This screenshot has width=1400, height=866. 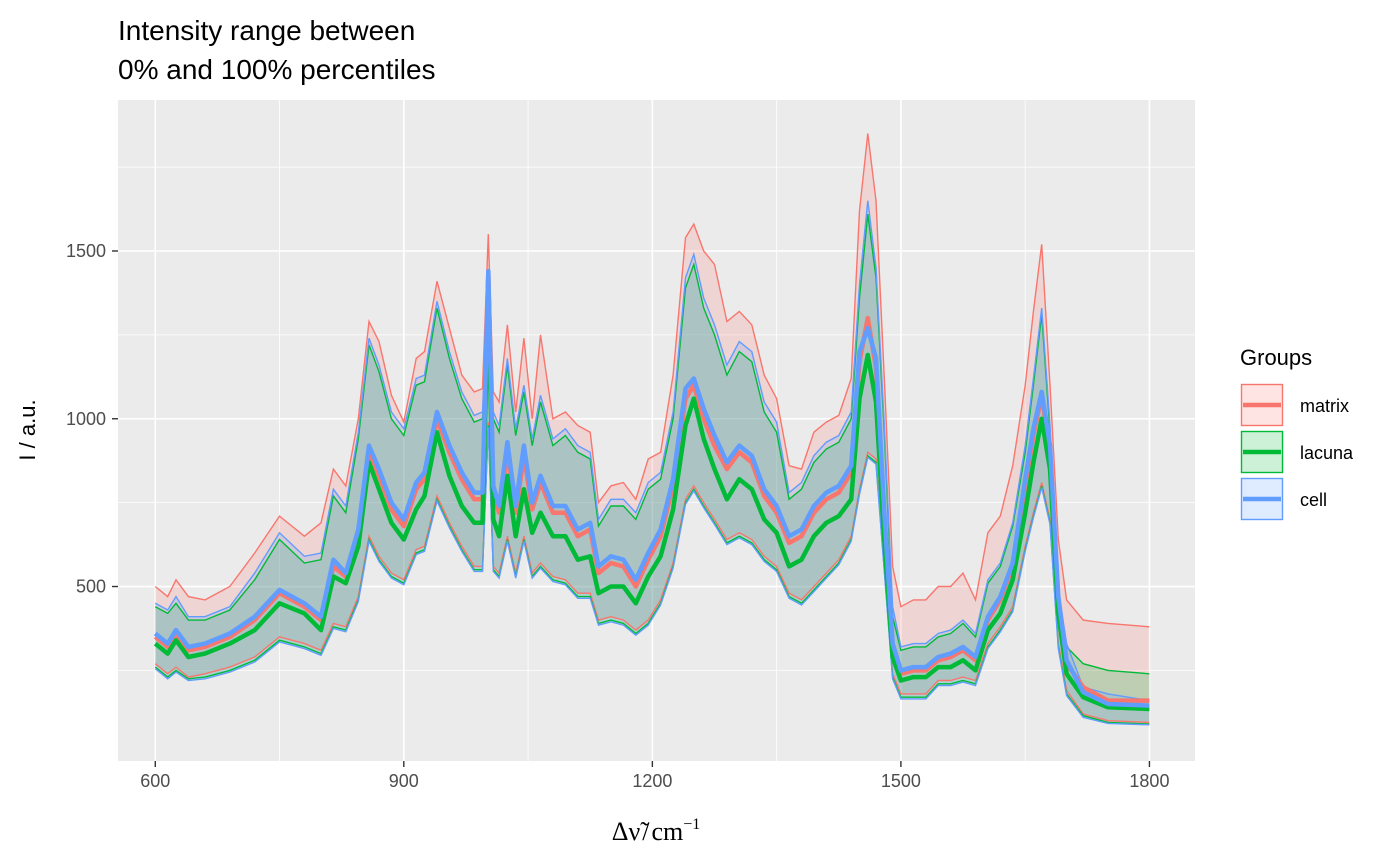 I want to click on x-axis-label: Δν̃/cm−1, so click(x=656, y=831).